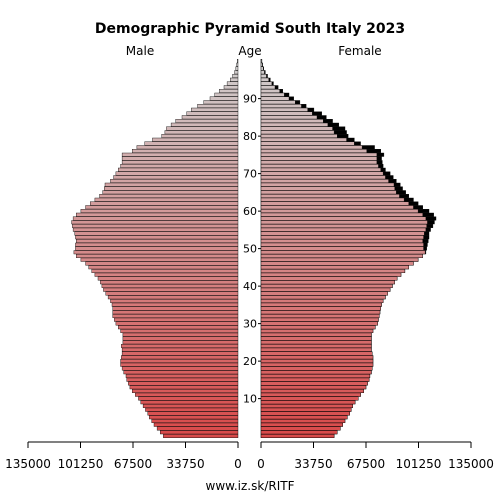 The image size is (500, 500). I want to click on male-x-tick-label-4: 0, so click(238, 464).